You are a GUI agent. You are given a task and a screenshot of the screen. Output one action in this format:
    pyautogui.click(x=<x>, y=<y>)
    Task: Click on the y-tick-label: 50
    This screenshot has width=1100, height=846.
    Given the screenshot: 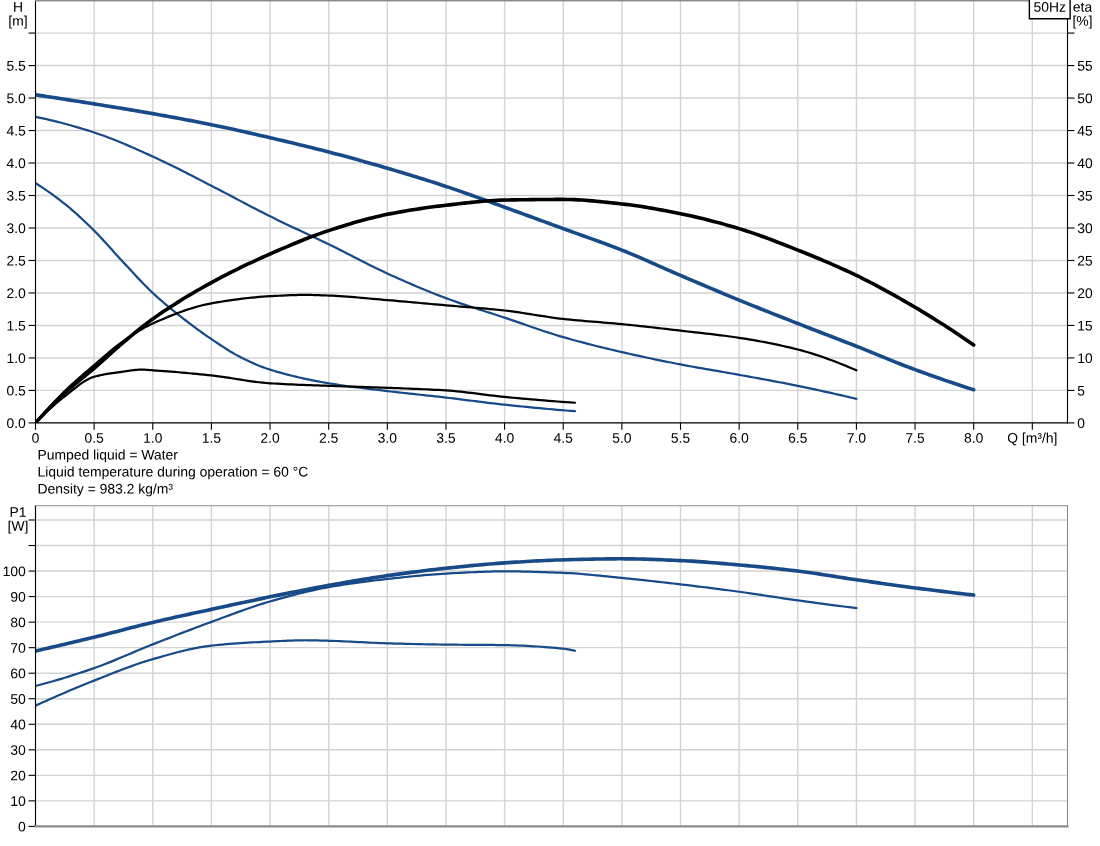 What is the action you would take?
    pyautogui.click(x=18, y=699)
    